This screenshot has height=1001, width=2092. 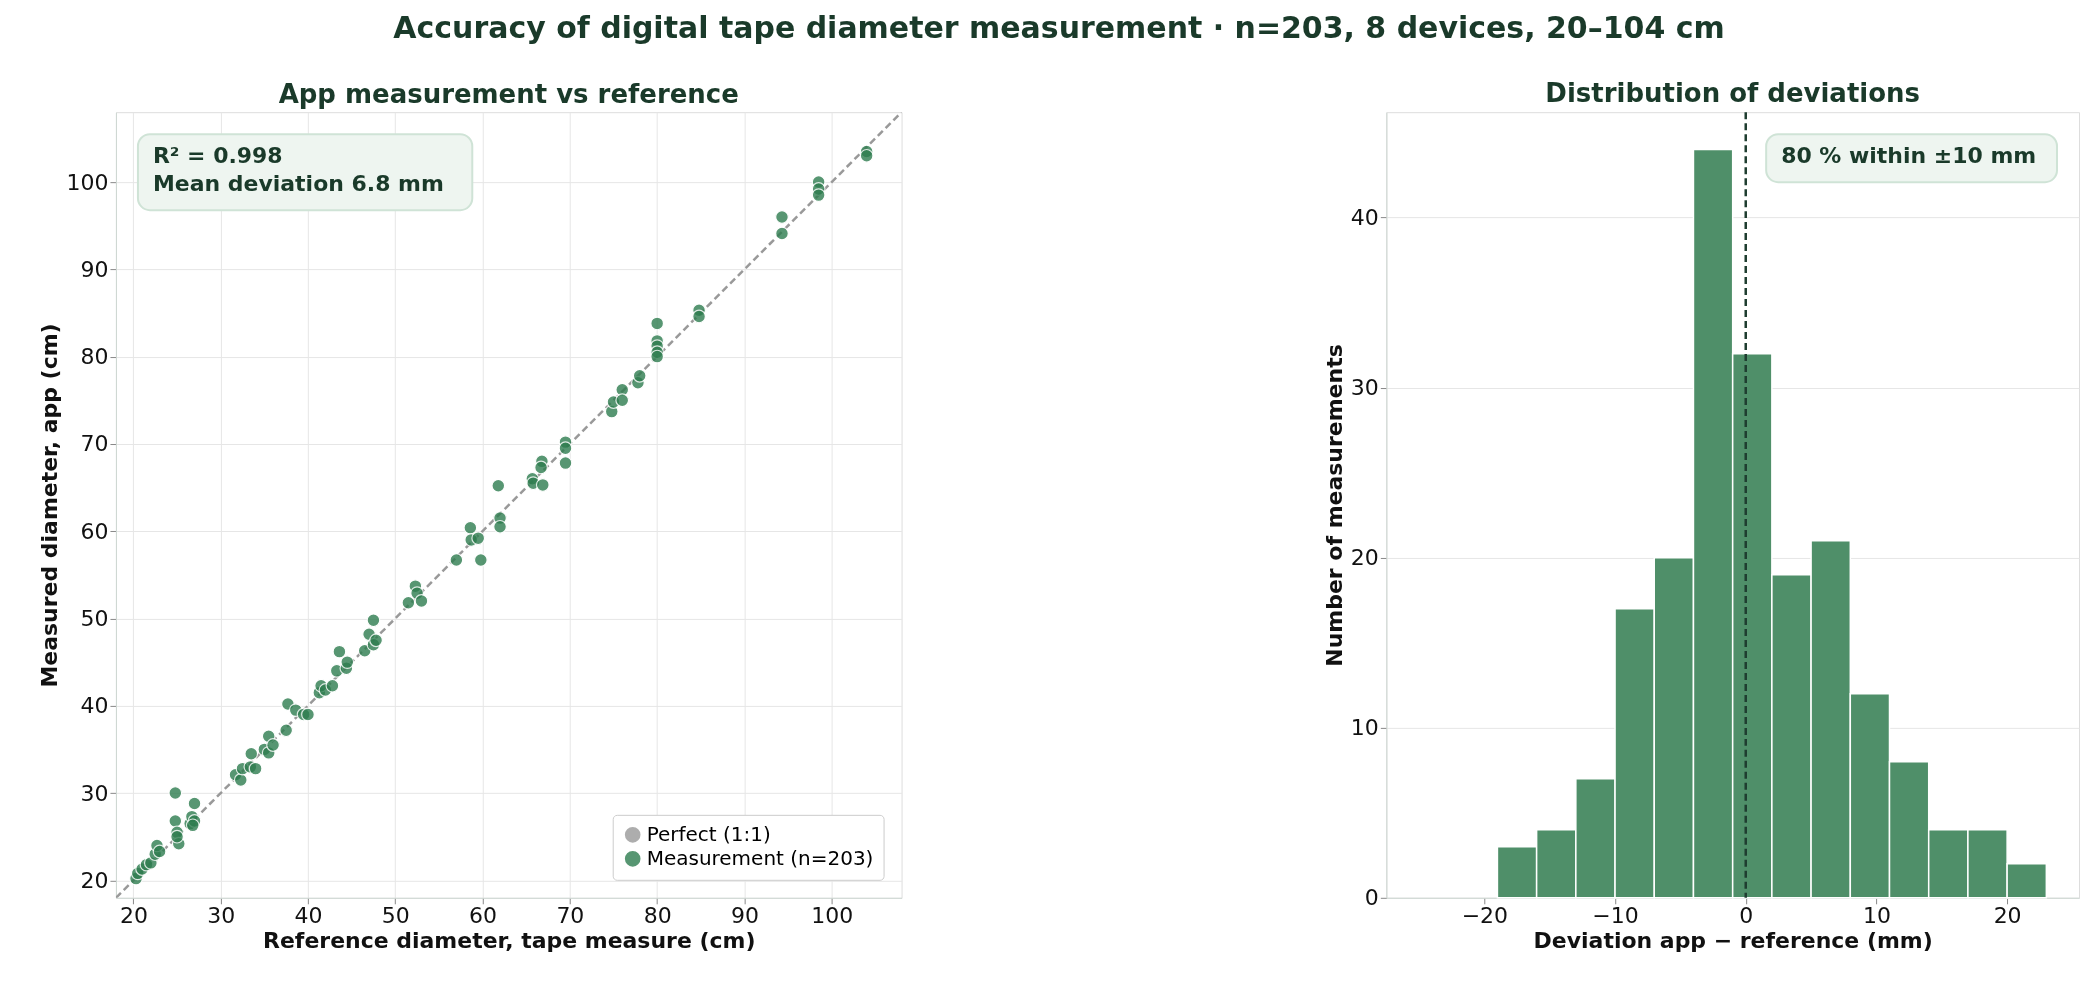 I want to click on chart-subtitle: App measurement vs reference, so click(x=508, y=94).